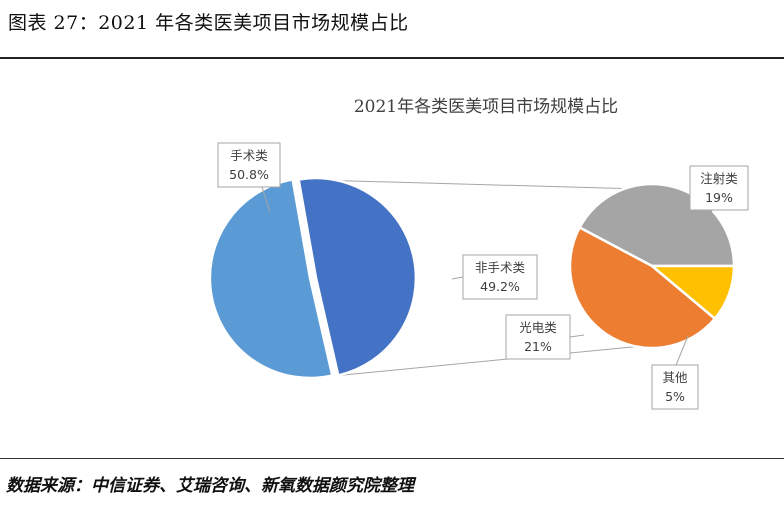 Image resolution: width=784 pixels, height=511 pixels. Describe the element at coordinates (494, 277) in the screenshot. I see `label-non-surgical: 非手术类 49.2%` at that location.